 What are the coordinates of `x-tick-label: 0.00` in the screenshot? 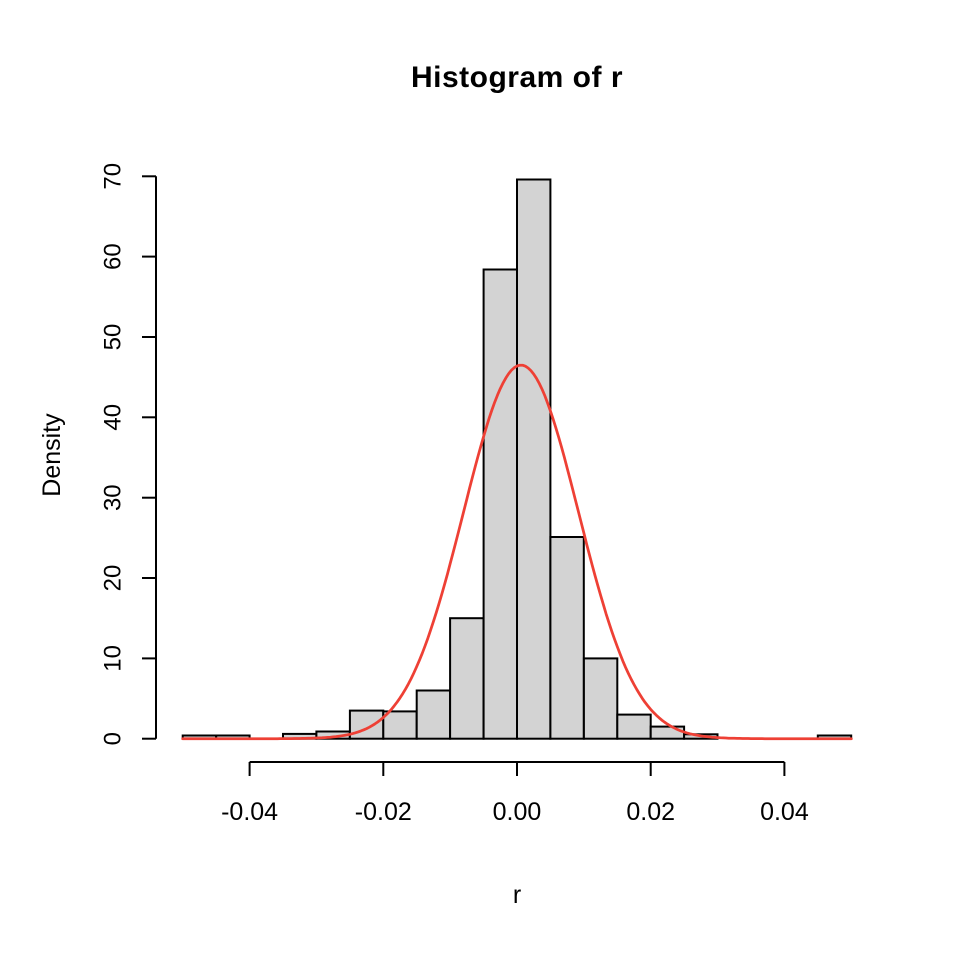 It's located at (517, 812).